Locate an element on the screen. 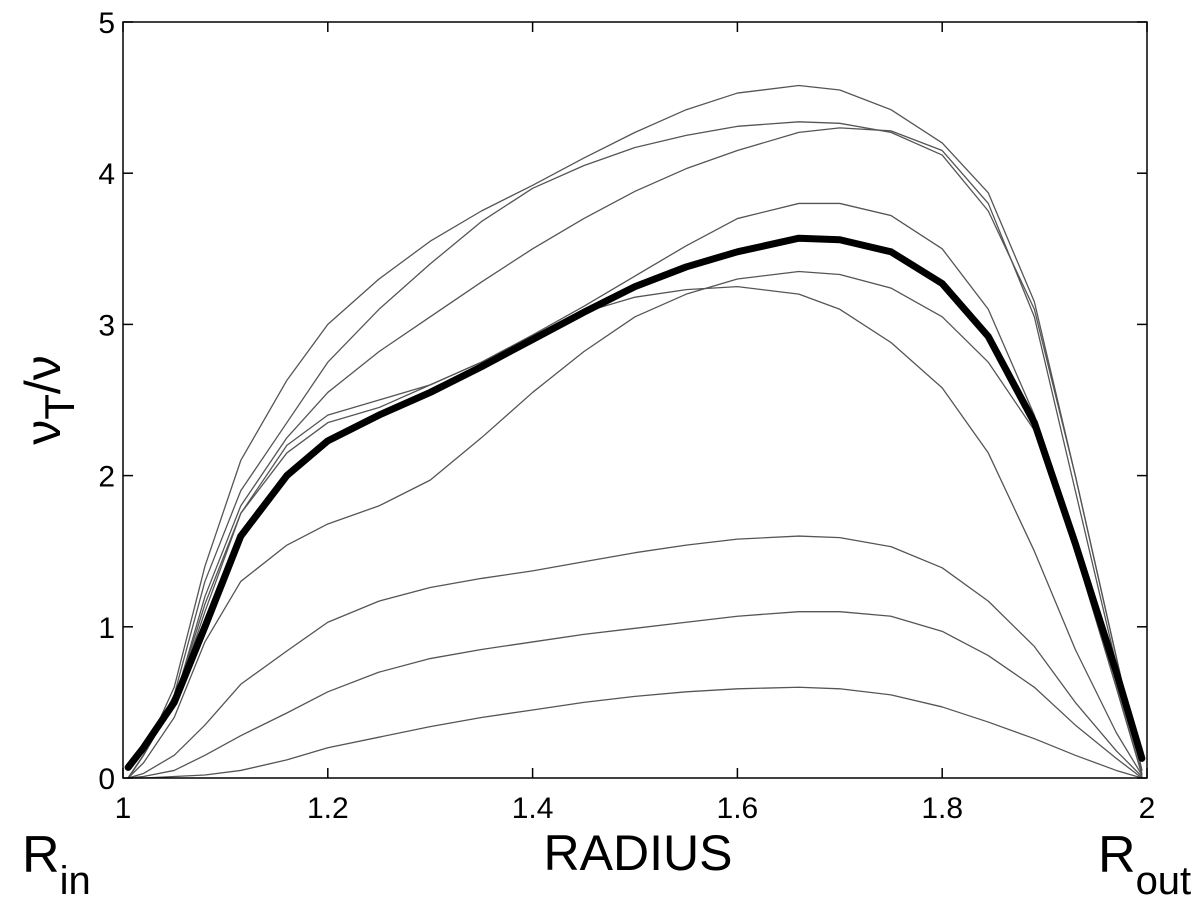 This screenshot has width=1200, height=899. x-tick-label: 1.2 is located at coordinates (328, 808).